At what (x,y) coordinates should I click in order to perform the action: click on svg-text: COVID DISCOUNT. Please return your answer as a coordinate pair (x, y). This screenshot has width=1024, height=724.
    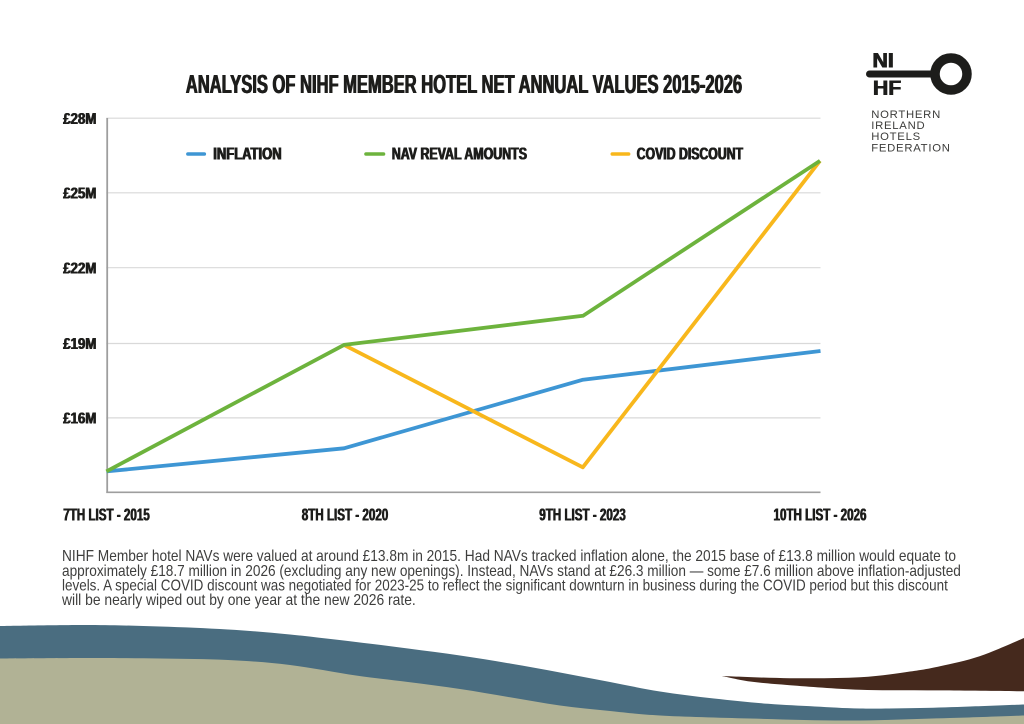
    Looking at the image, I should click on (690, 154).